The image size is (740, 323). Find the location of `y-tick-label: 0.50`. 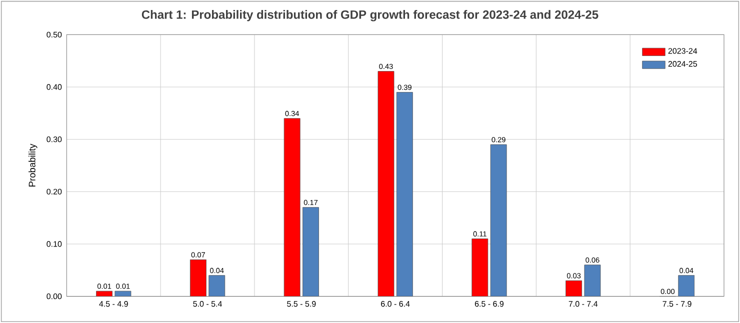

y-tick-label: 0.50 is located at coordinates (54, 35).